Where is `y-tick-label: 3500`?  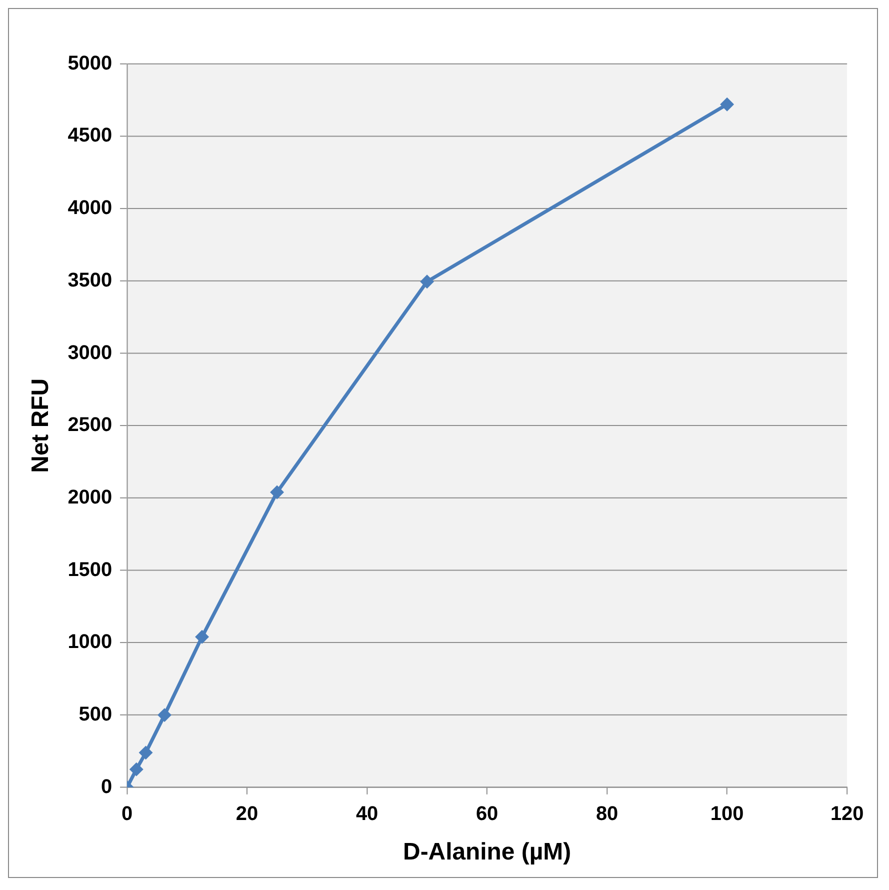 y-tick-label: 3500 is located at coordinates (90, 280).